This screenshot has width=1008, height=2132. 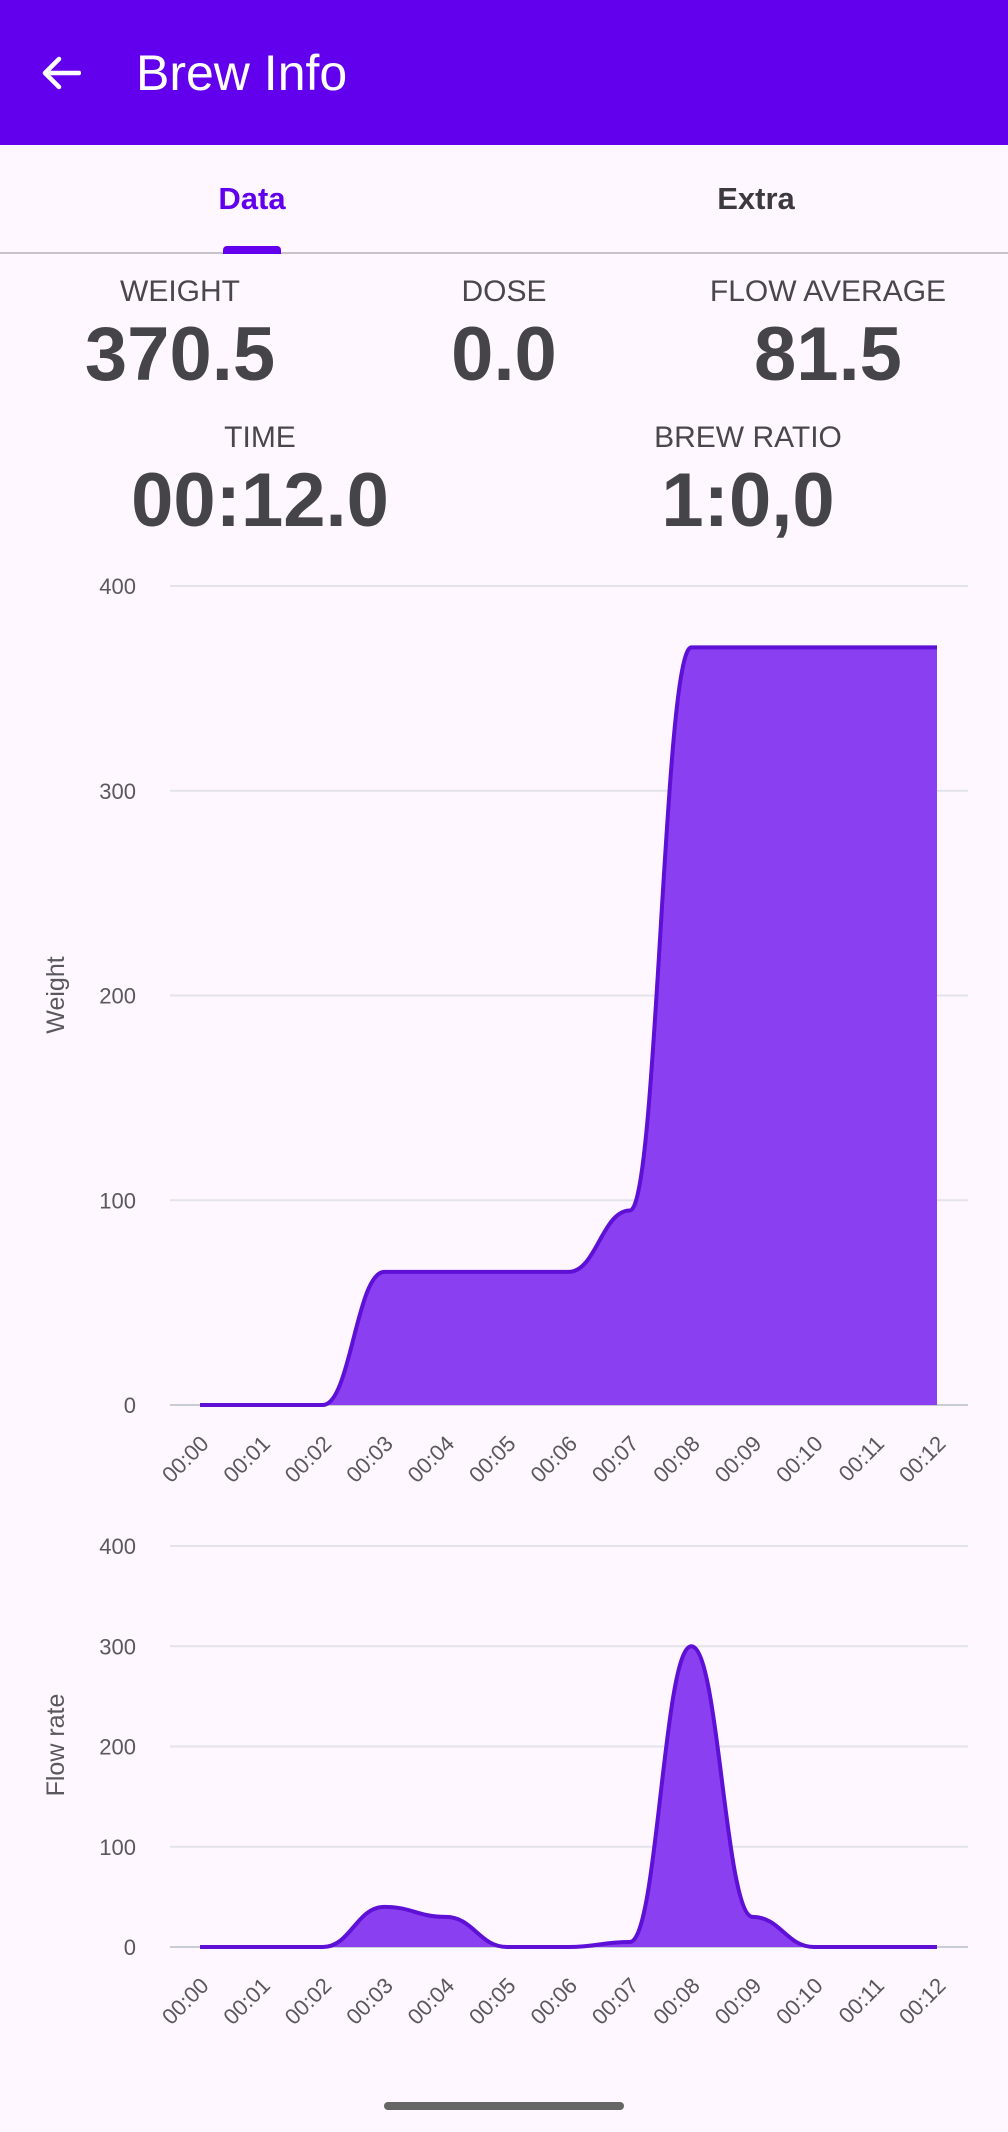 I want to click on page-title: Brew Info, so click(x=242, y=73).